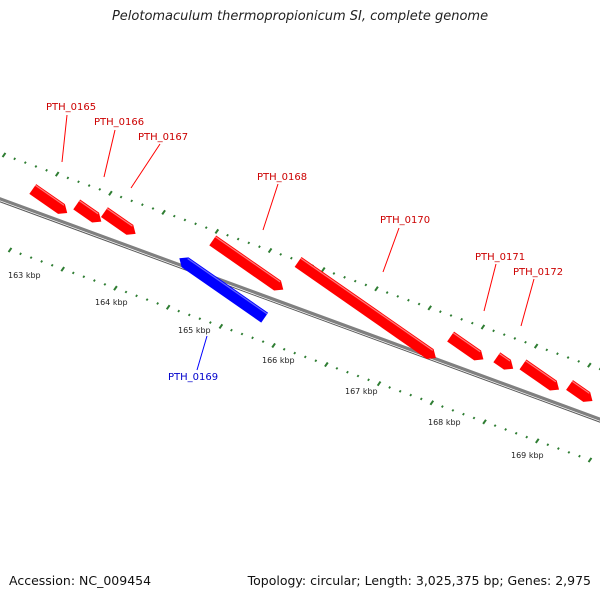 The image size is (600, 600). What do you see at coordinates (527, 455) in the screenshot?
I see `scale-label: 169 kbp` at bounding box center [527, 455].